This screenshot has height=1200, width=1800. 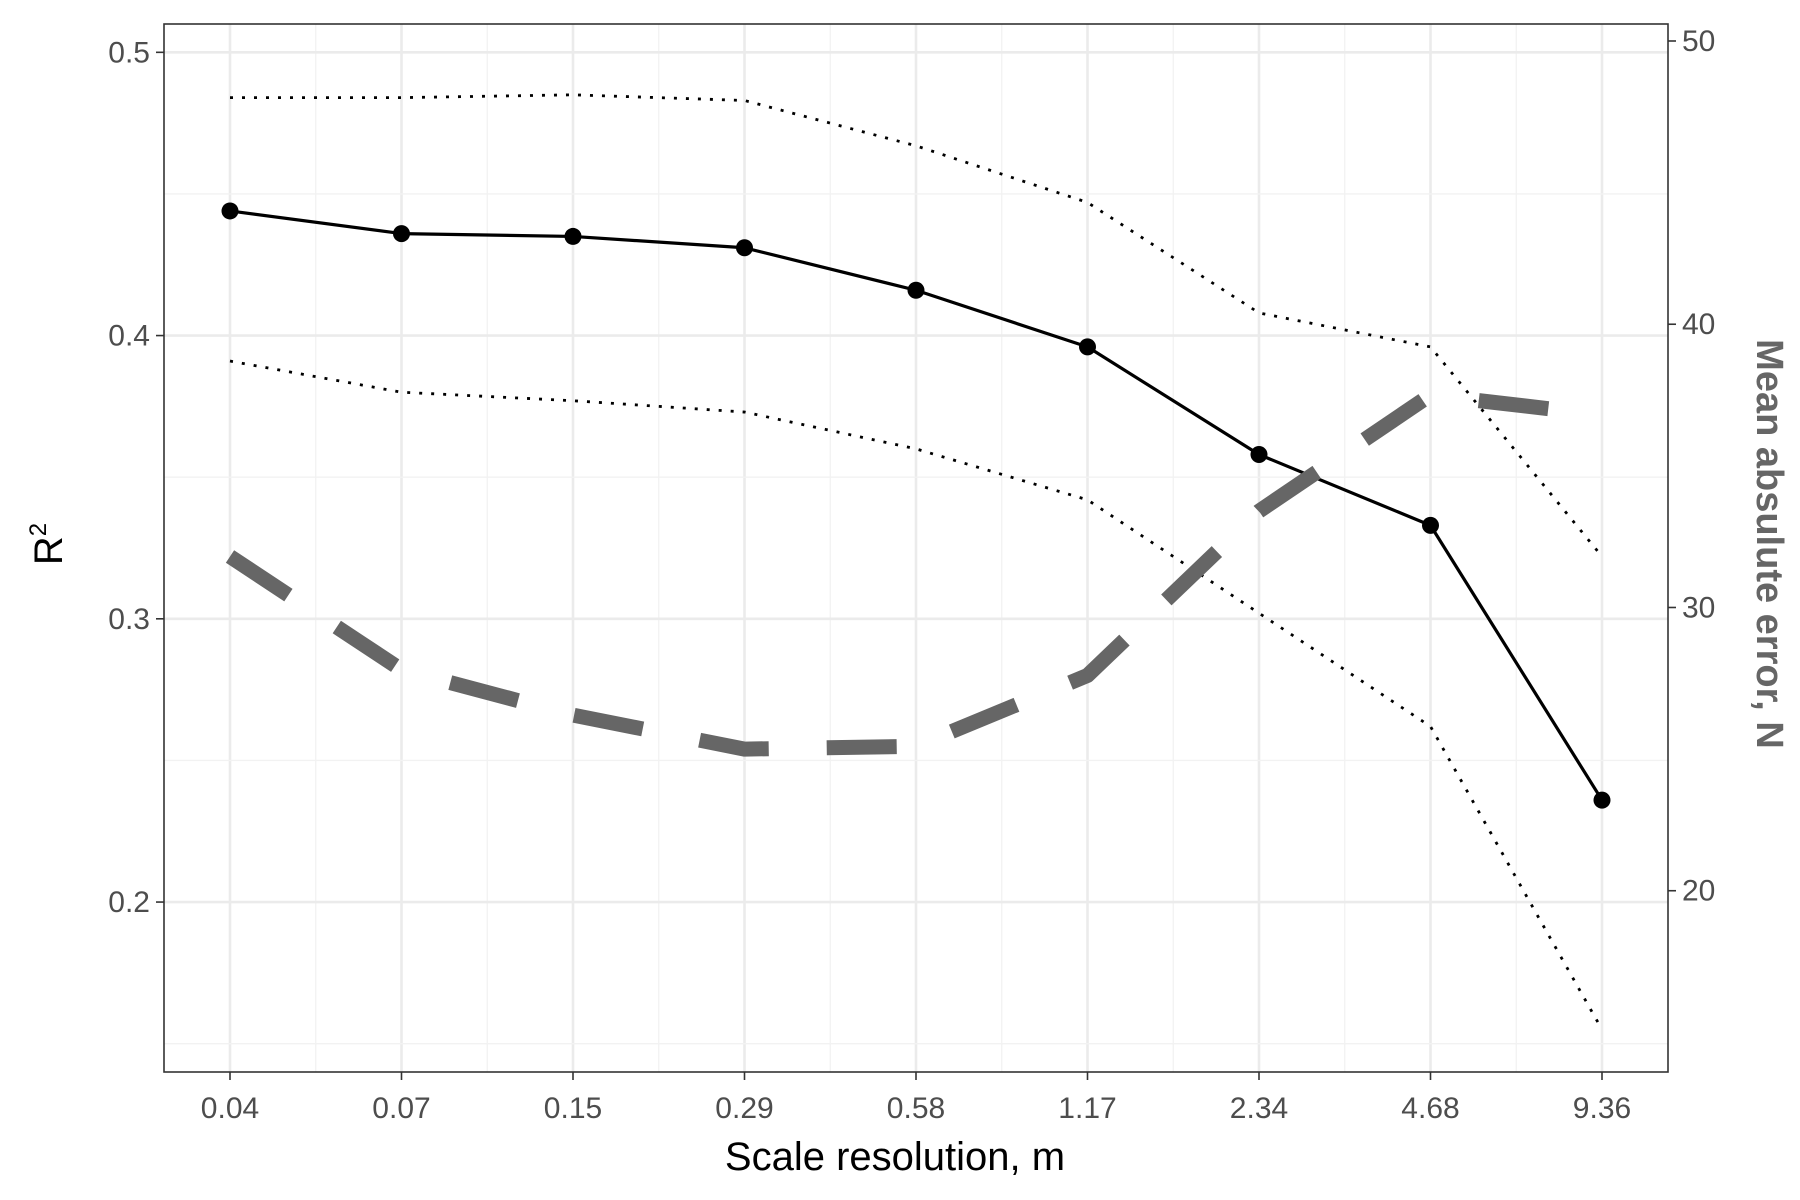 I want to click on x-tick-label: 0.58, so click(x=916, y=1108).